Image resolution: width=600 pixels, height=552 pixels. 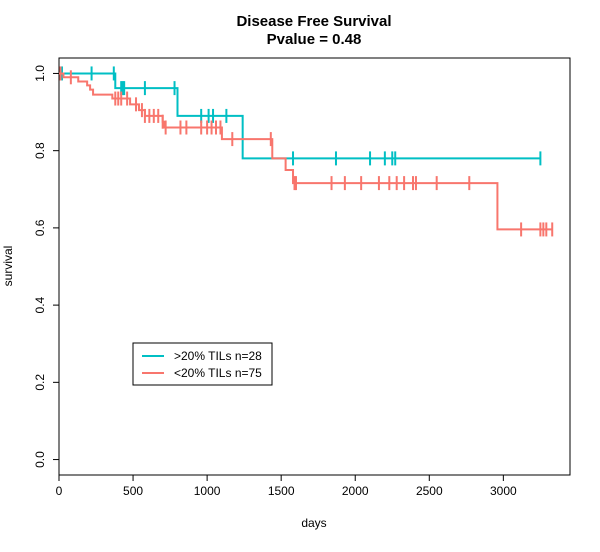 What do you see at coordinates (40, 150) in the screenshot?
I see `y-tick-label: 0.8` at bounding box center [40, 150].